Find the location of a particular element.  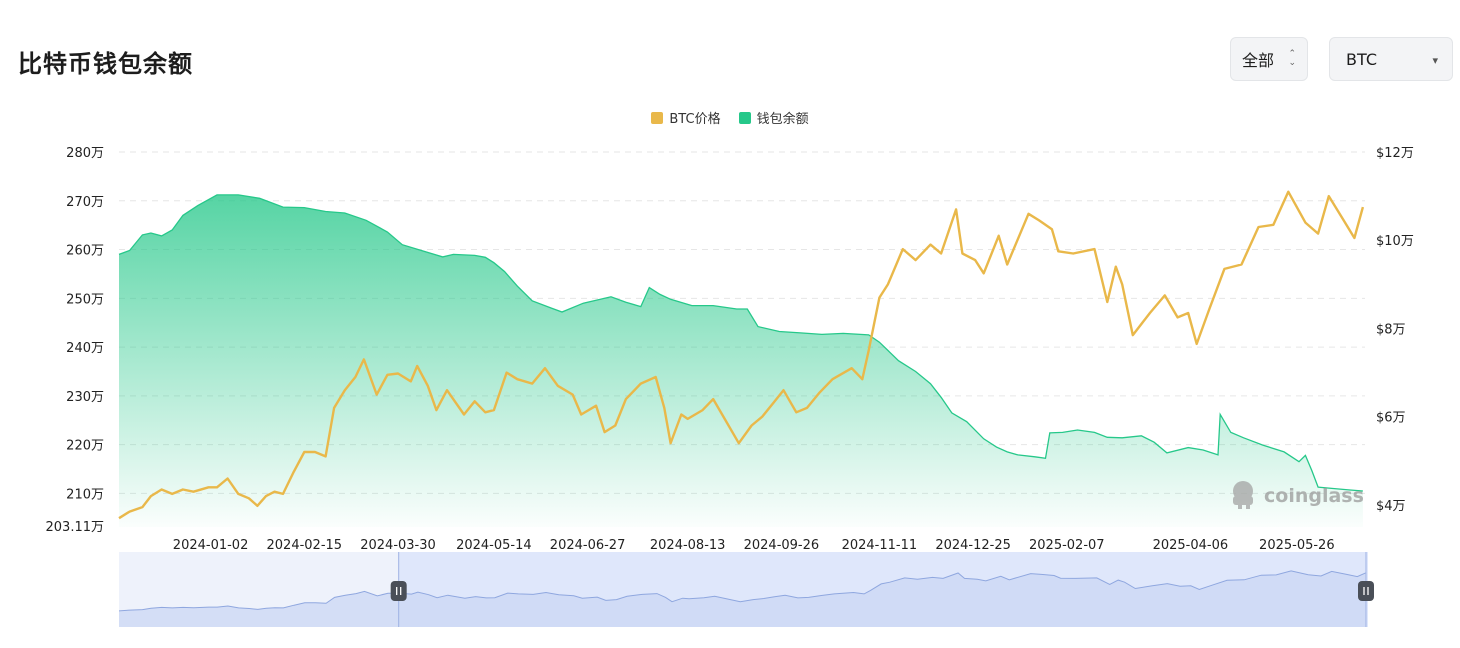

legend-item-price: BTC价格 is located at coordinates (686, 117).